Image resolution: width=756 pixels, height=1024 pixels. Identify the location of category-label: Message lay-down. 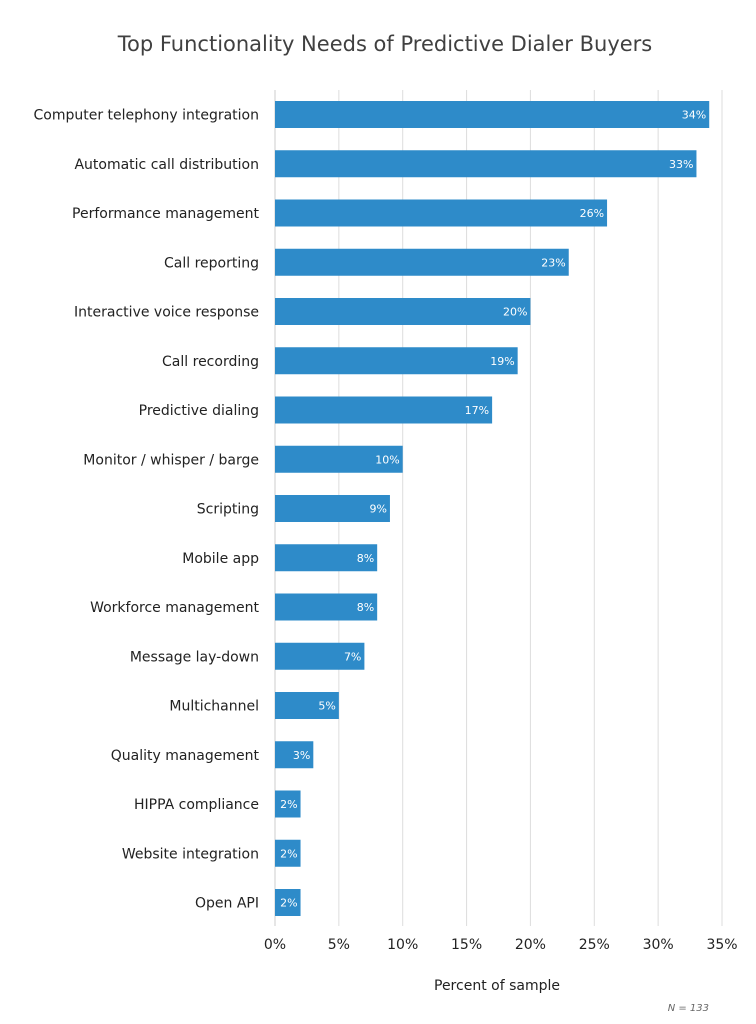
(194, 657).